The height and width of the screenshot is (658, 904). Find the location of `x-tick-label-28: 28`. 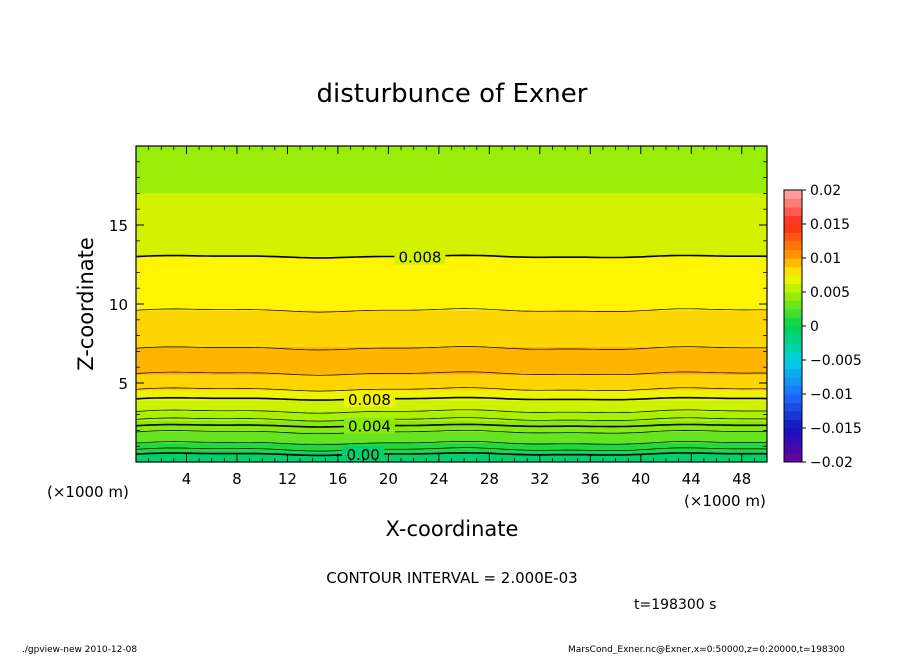

x-tick-label-28: 28 is located at coordinates (489, 479).